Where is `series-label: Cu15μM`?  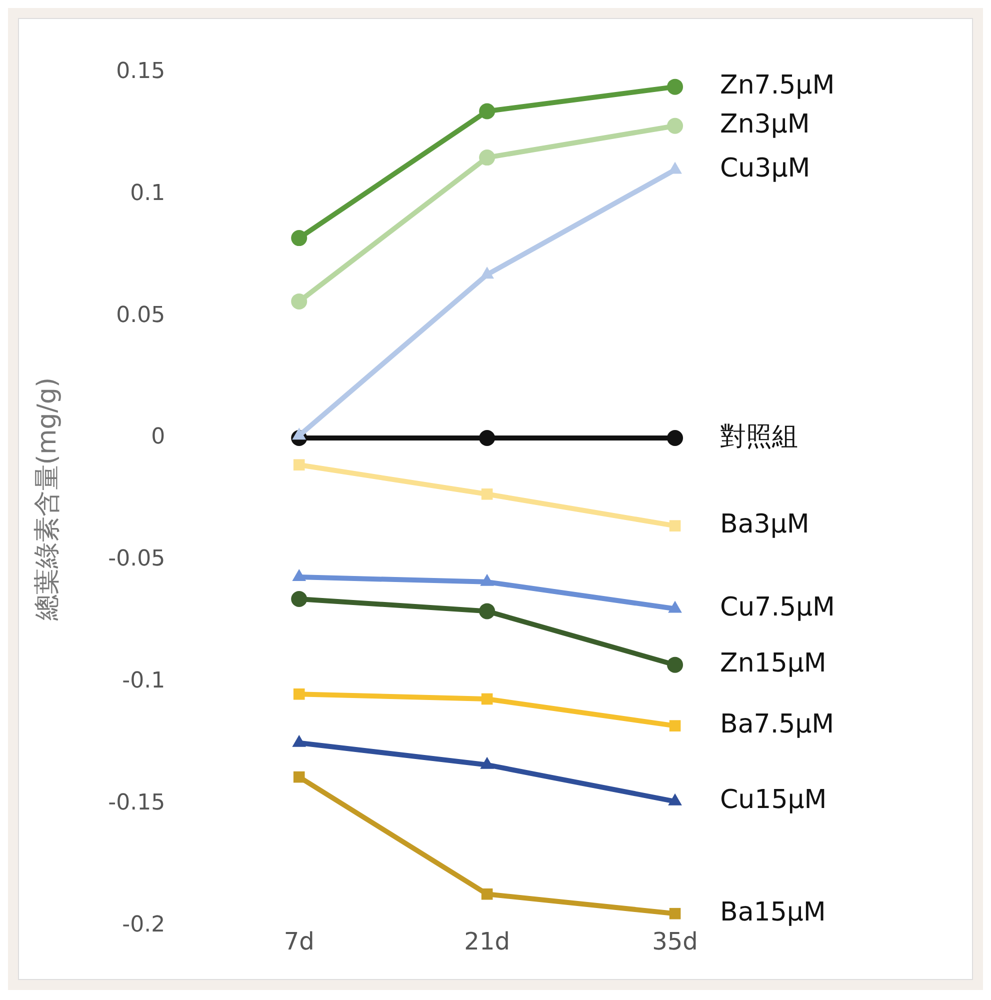 series-label: Cu15μM is located at coordinates (773, 800).